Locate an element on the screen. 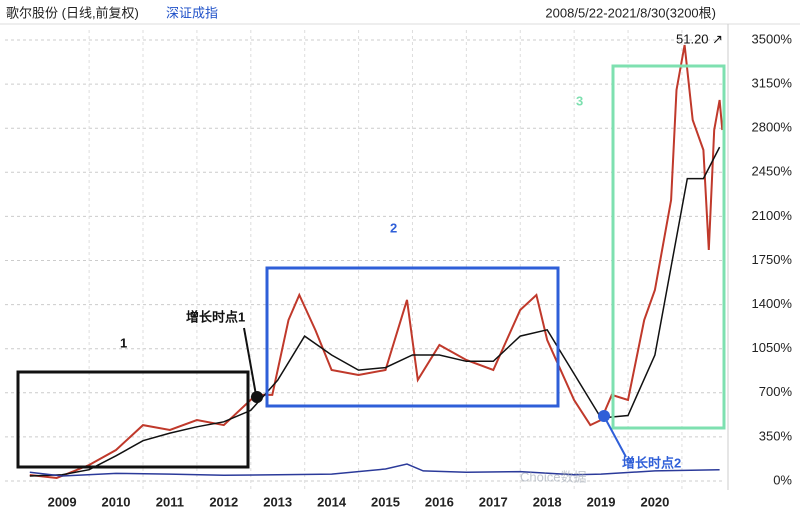  x-tick-label: 2012 is located at coordinates (223, 501).